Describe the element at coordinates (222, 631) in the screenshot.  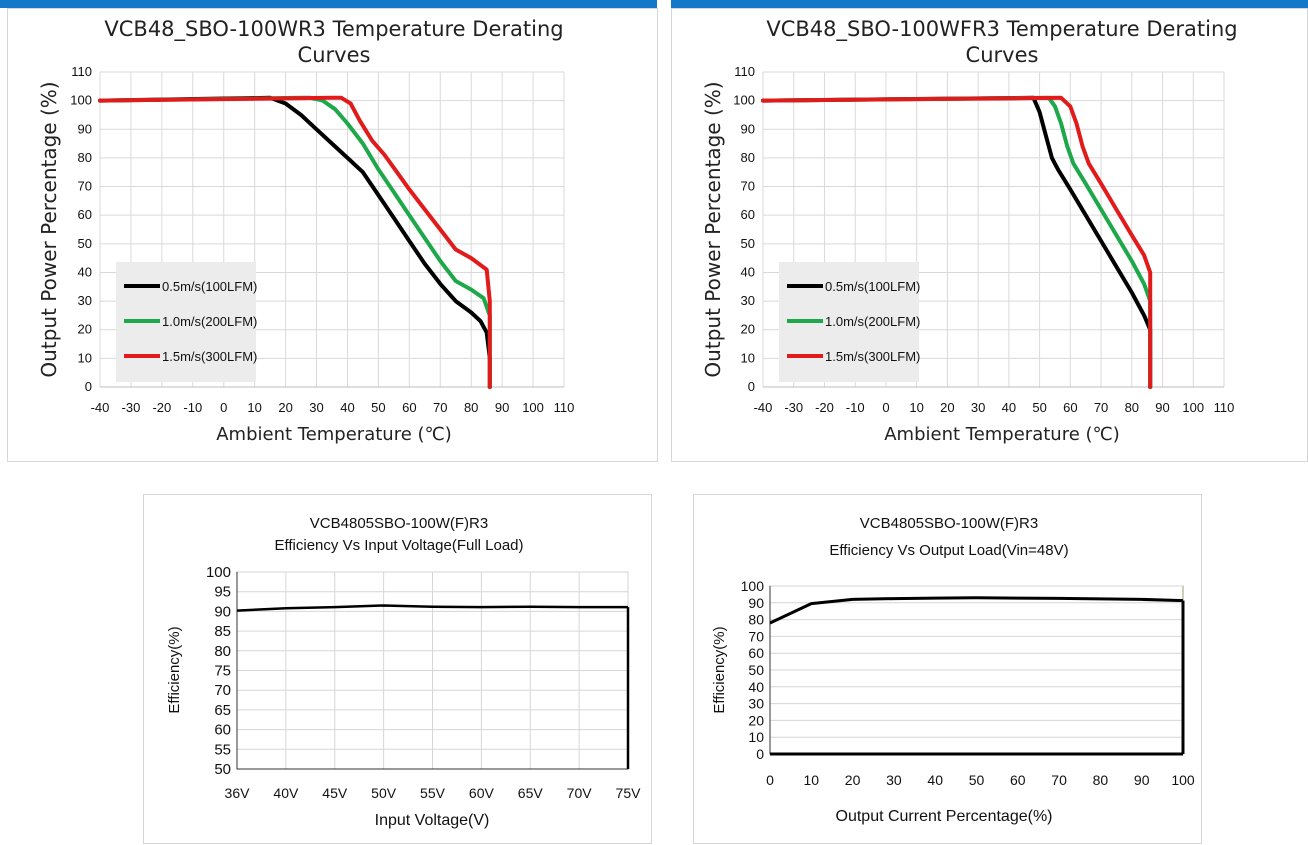
I see `y-tick-label: 85` at that location.